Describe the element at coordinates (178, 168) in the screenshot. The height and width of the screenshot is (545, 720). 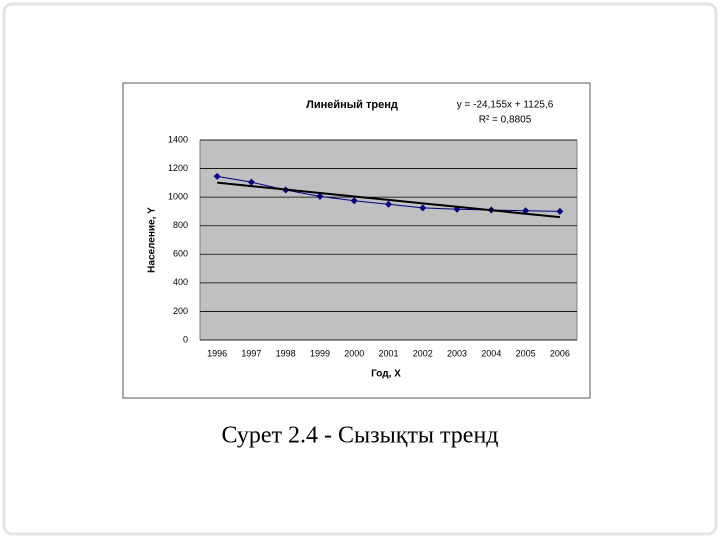
I see `y-tick-label: 1200` at that location.